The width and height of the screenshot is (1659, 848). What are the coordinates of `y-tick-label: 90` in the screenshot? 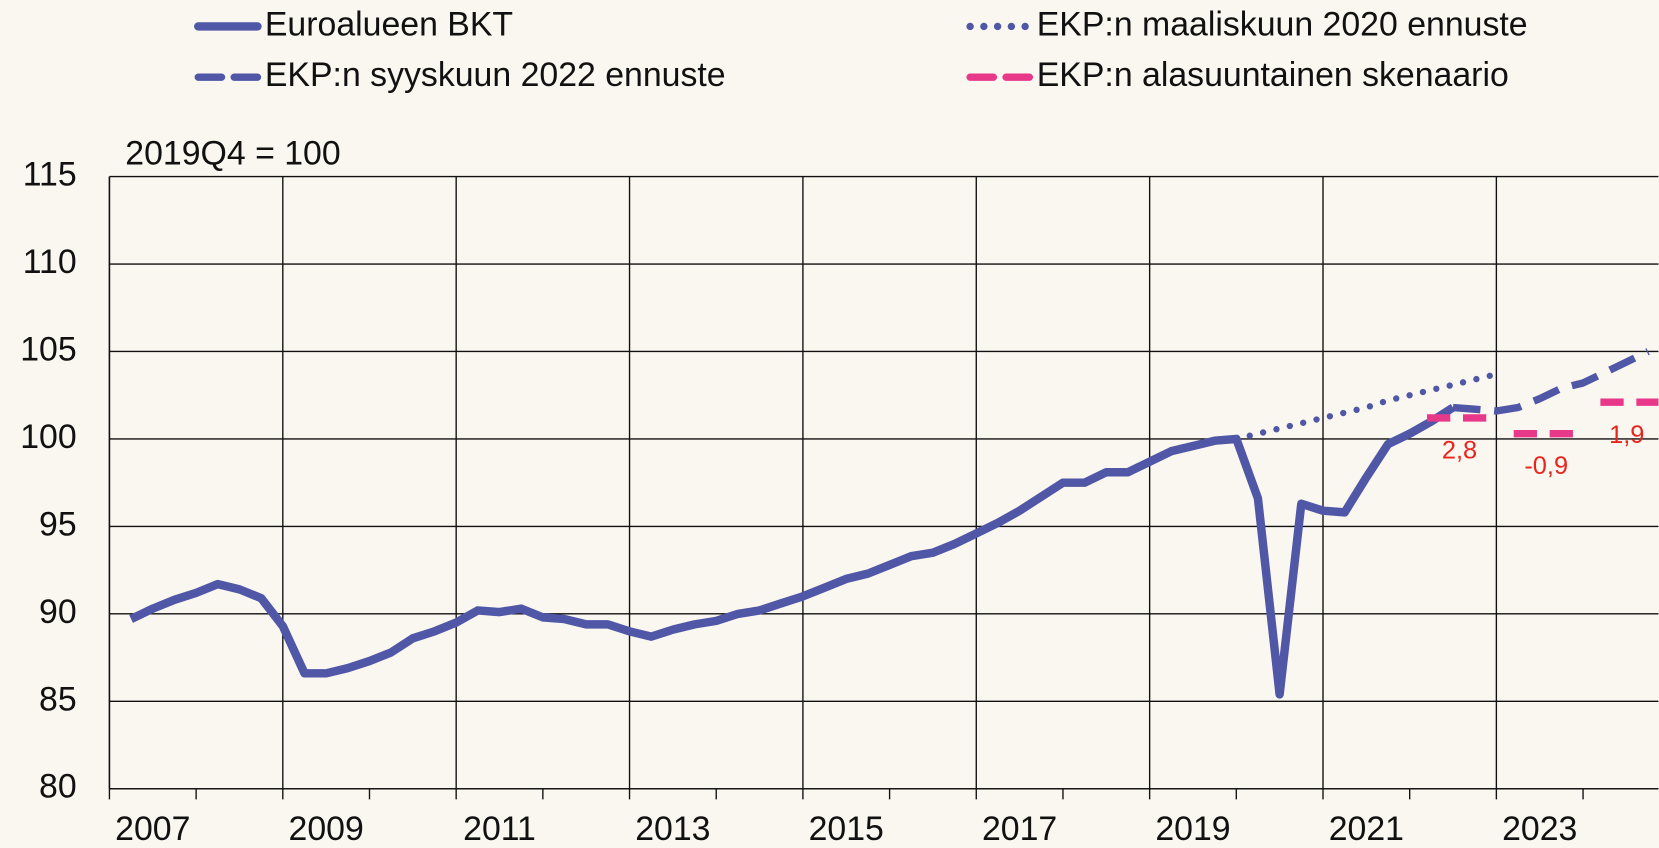 It's located at (58, 612).